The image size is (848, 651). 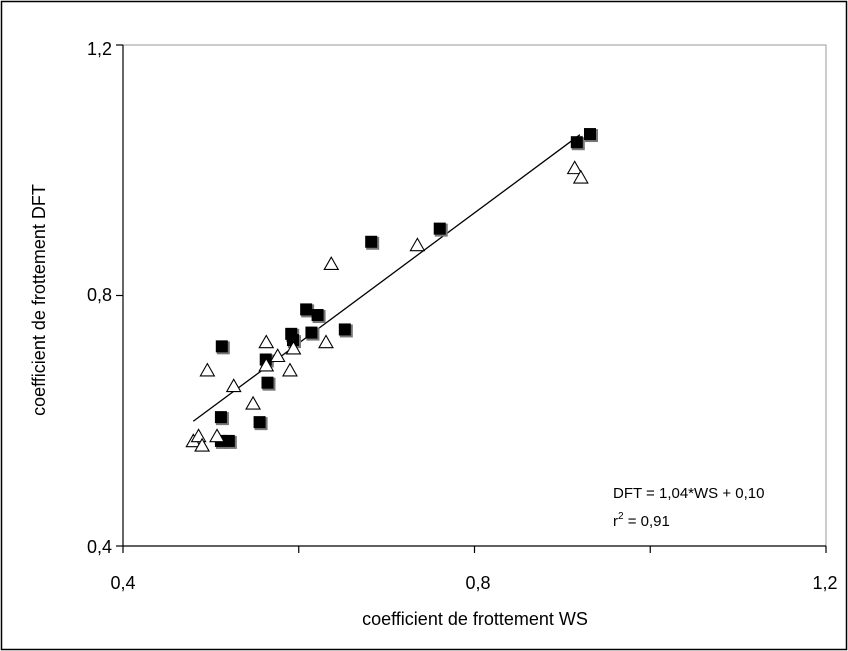 What do you see at coordinates (99, 49) in the screenshot?
I see `y-tick-label: 1,2` at bounding box center [99, 49].